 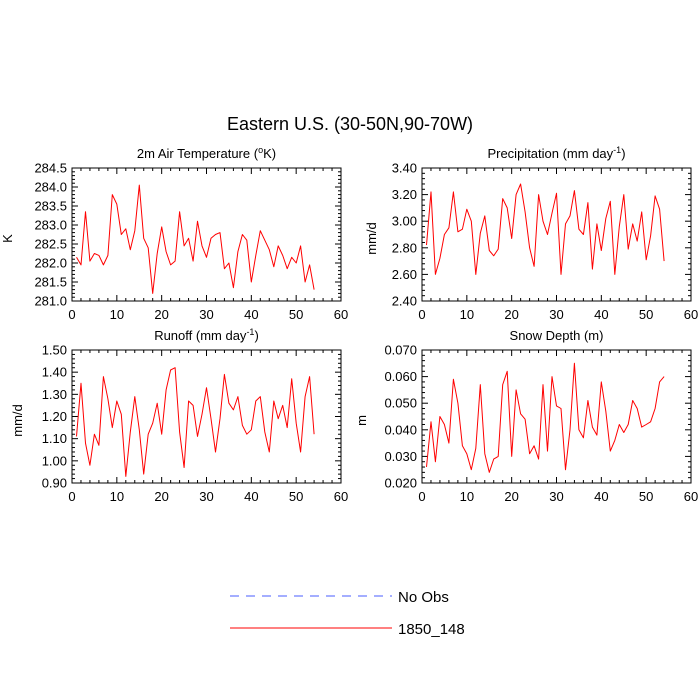 I want to click on y-tick-label: 0.020, so click(x=400, y=483).